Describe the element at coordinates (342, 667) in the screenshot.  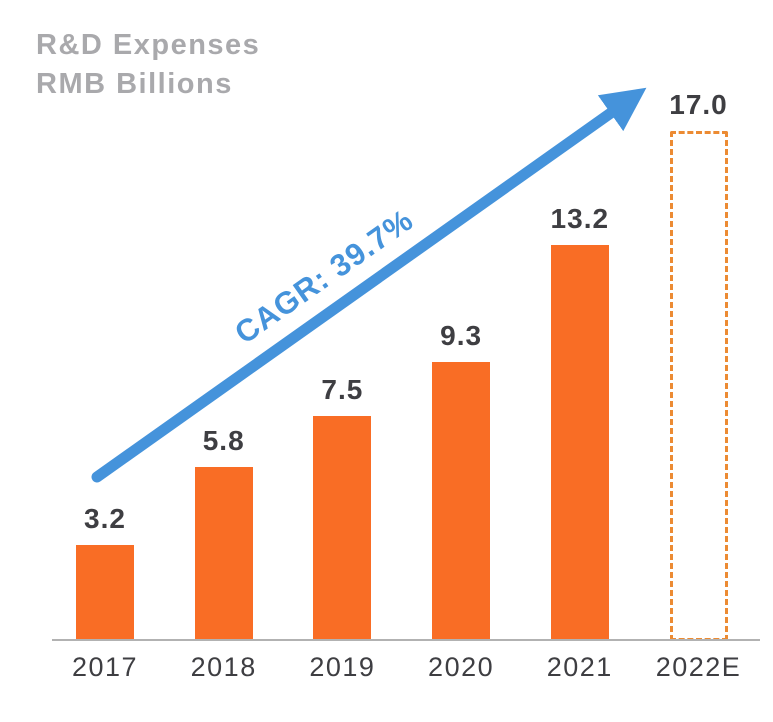
I see `x-axis-label-2019: 2019` at that location.